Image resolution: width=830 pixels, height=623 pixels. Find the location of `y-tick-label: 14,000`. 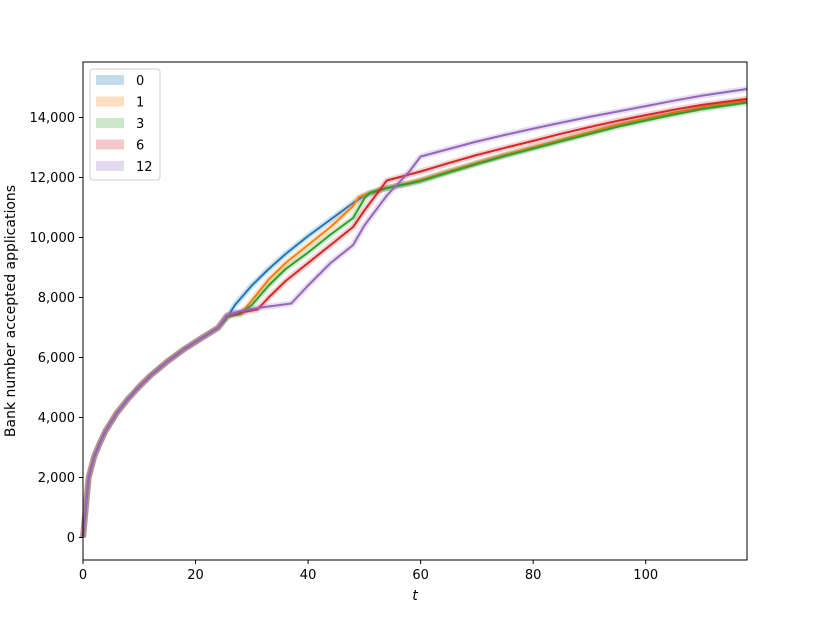

y-tick-label: 14,000 is located at coordinates (53, 118).